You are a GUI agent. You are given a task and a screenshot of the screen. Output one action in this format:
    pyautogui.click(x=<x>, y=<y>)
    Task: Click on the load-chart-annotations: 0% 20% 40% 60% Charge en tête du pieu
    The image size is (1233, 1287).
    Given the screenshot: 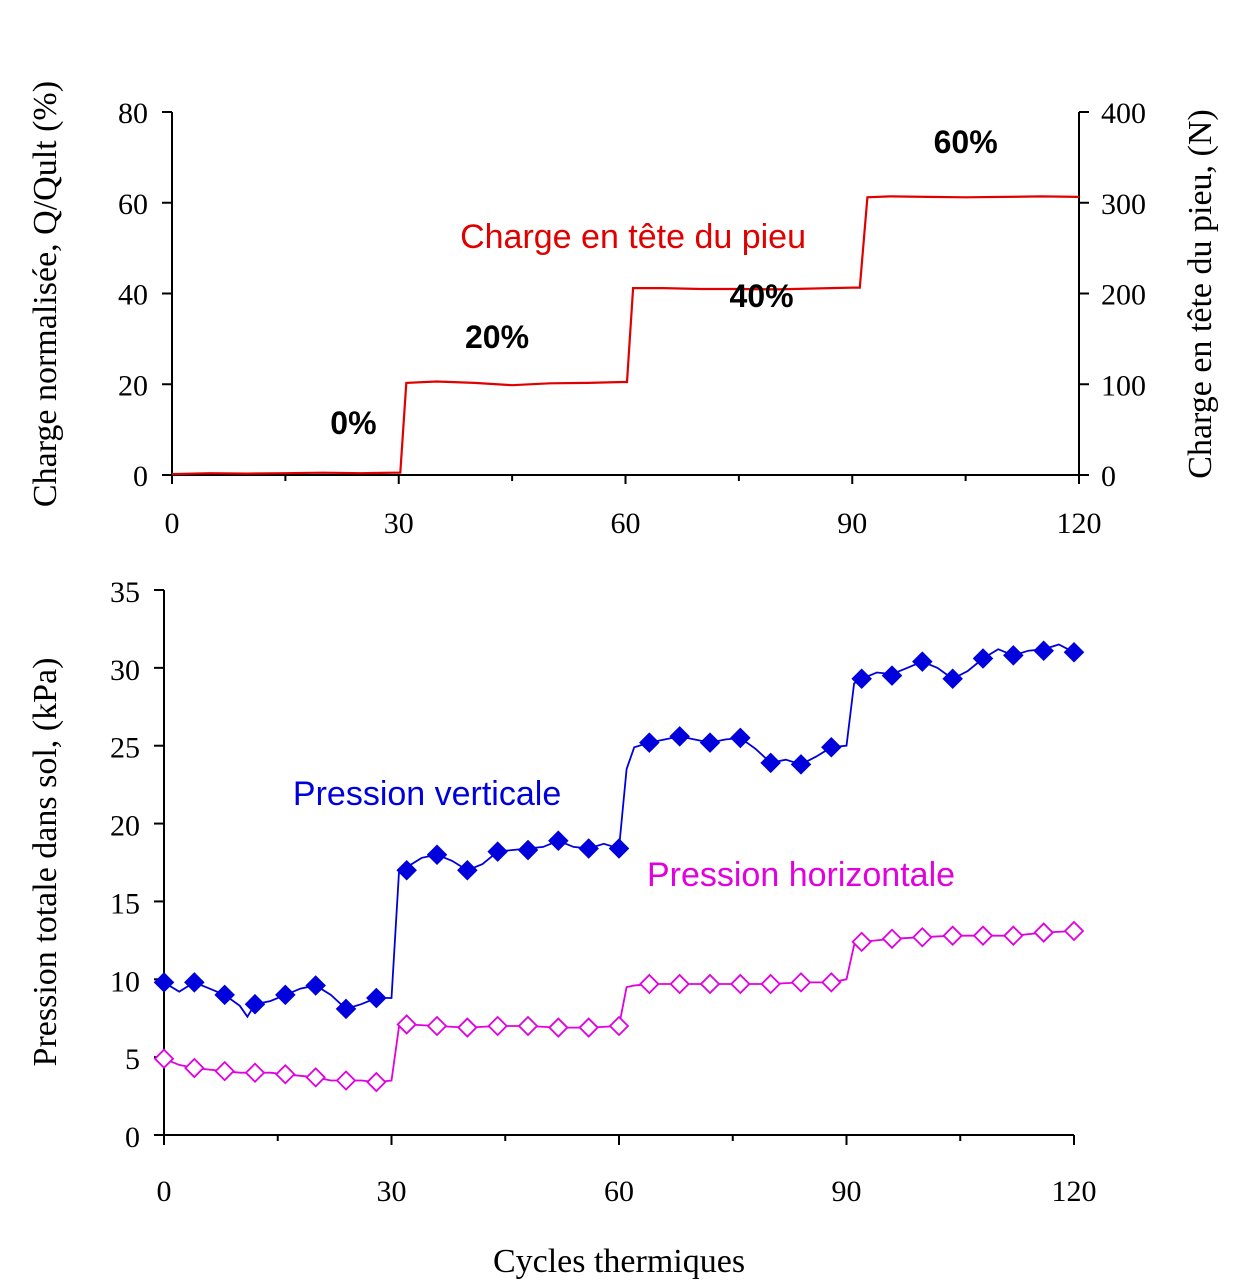 What is the action you would take?
    pyautogui.click(x=663, y=282)
    